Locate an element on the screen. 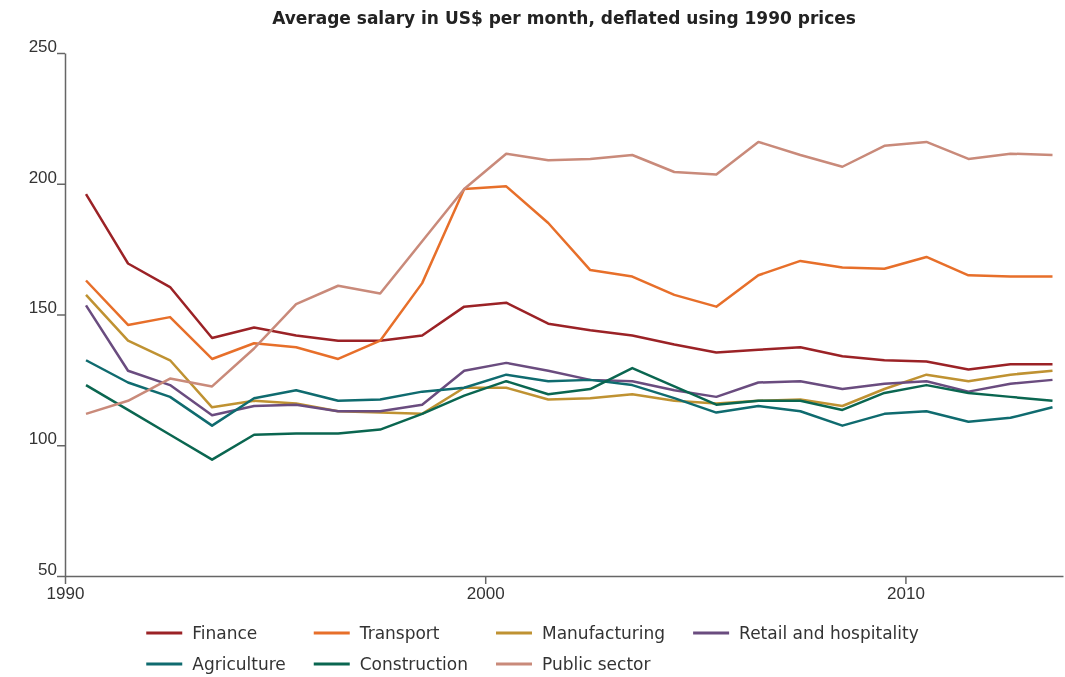 The height and width of the screenshot is (677, 1065). legend-label: Finance is located at coordinates (225, 633).